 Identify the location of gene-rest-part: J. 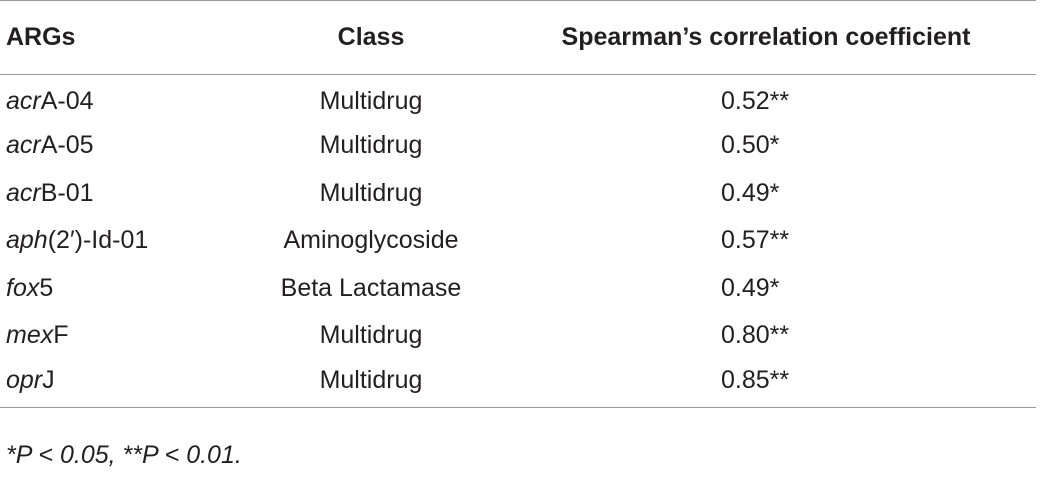
(48, 379).